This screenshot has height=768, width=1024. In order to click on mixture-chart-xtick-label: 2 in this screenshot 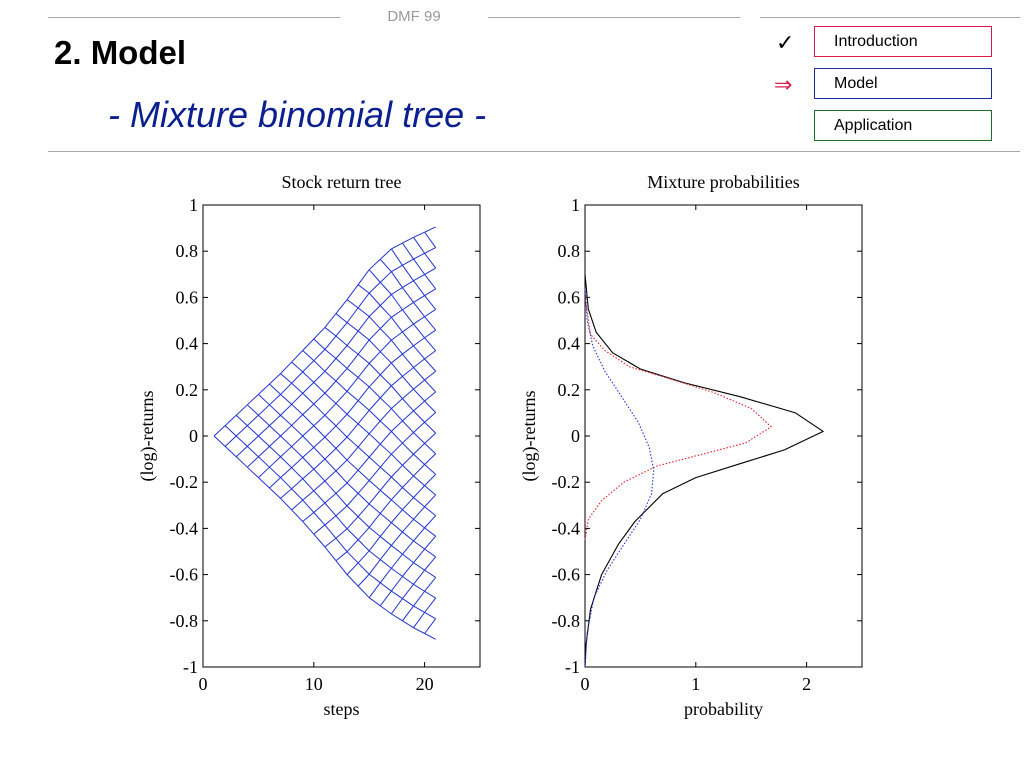, I will do `click(806, 684)`.